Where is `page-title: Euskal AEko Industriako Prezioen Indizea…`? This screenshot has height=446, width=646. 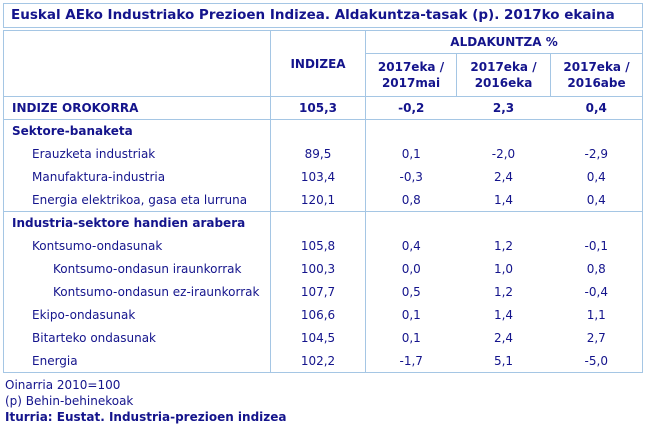
page-title: Euskal AEko Industriako Prezioen Indizea… is located at coordinates (323, 15).